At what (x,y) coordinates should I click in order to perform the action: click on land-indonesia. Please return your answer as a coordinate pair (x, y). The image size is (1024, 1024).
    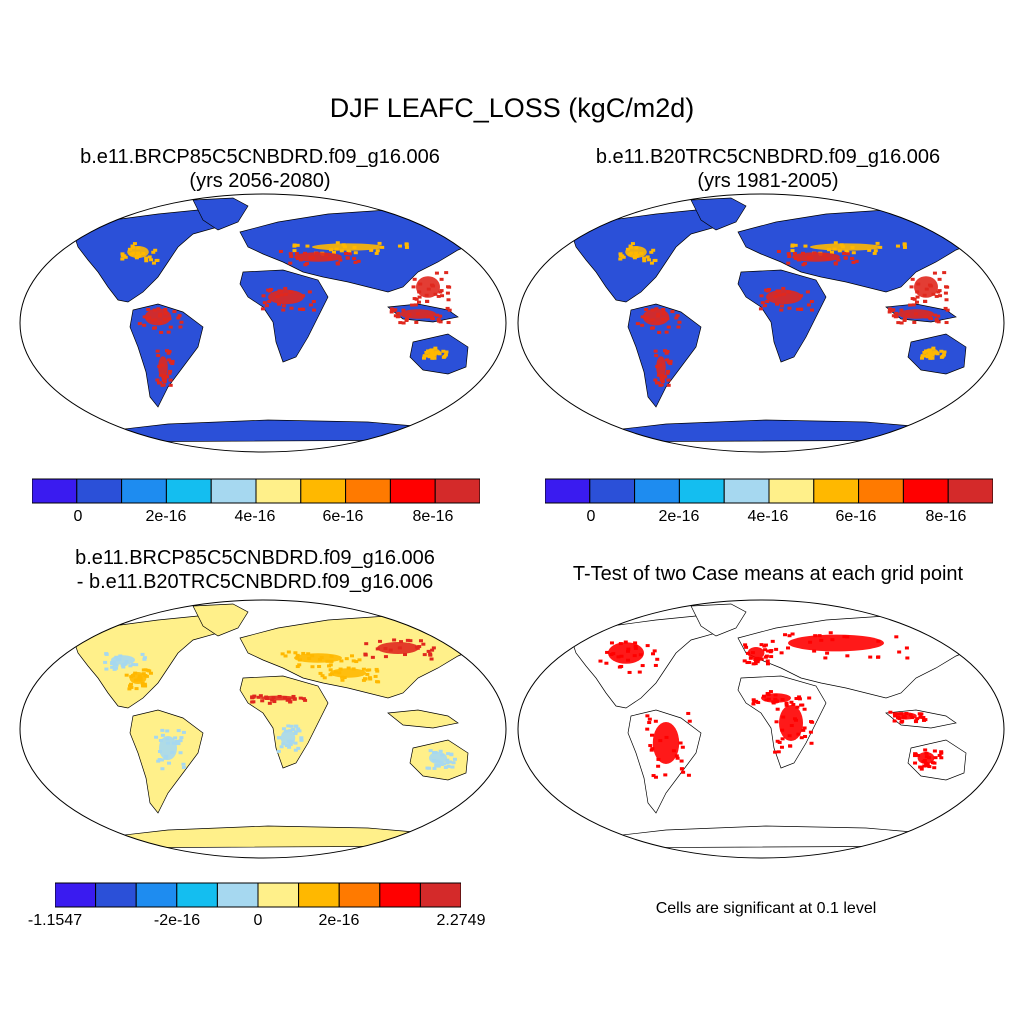
    Looking at the image, I should click on (423, 719).